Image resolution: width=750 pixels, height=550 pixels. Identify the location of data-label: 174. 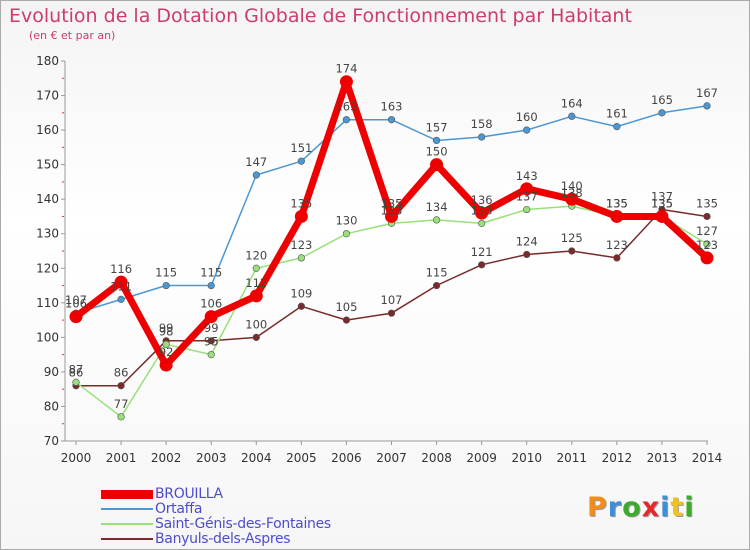
(346, 69).